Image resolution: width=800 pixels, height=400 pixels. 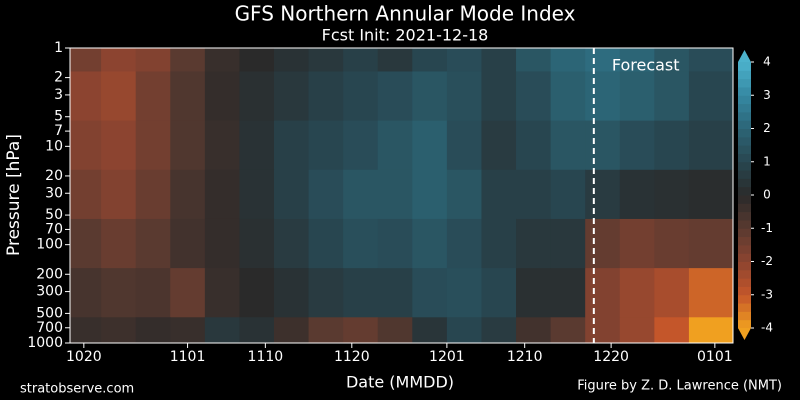 What do you see at coordinates (54, 229) in the screenshot?
I see `y-tick-label: 70` at bounding box center [54, 229].